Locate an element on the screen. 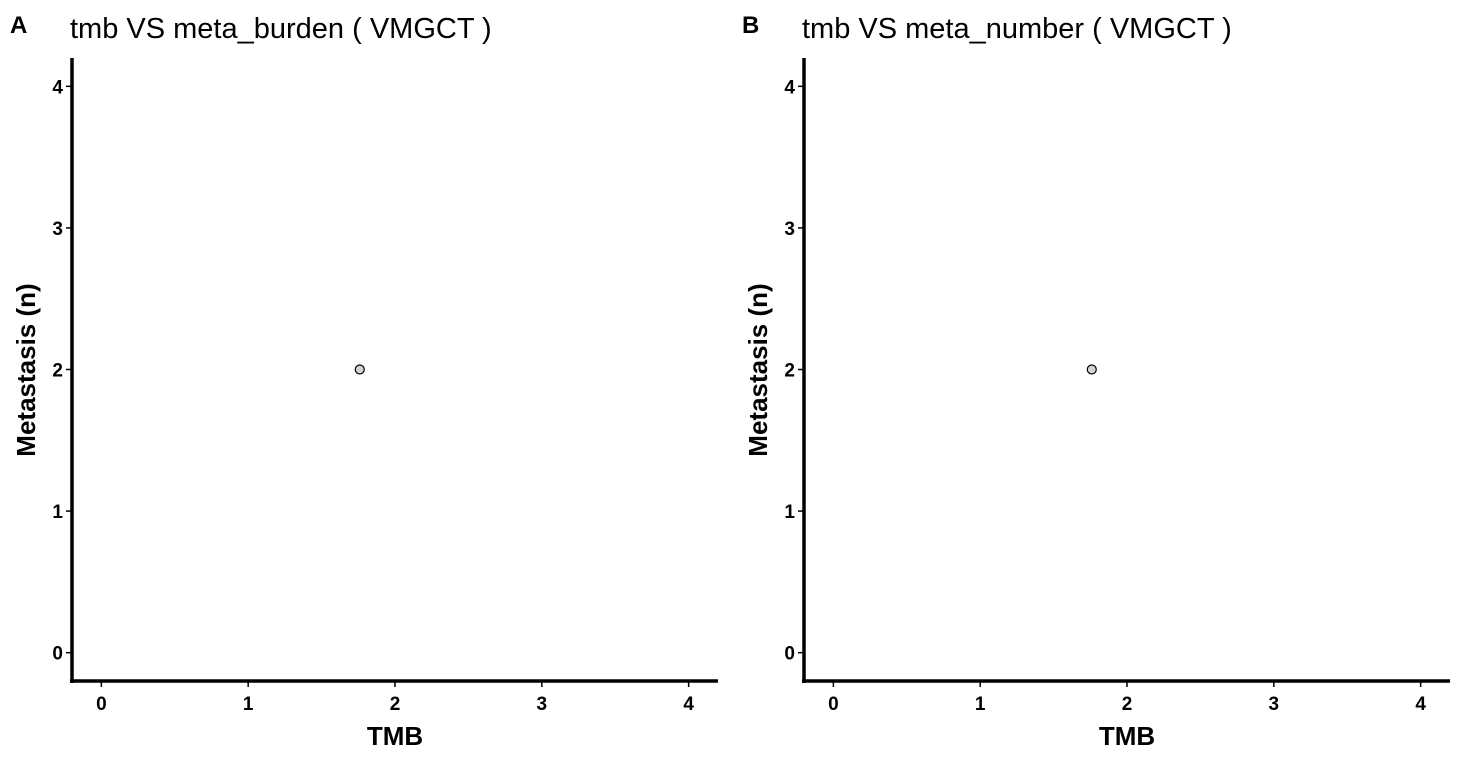 The width and height of the screenshot is (1464, 768). panel-tag: A is located at coordinates (18, 25).